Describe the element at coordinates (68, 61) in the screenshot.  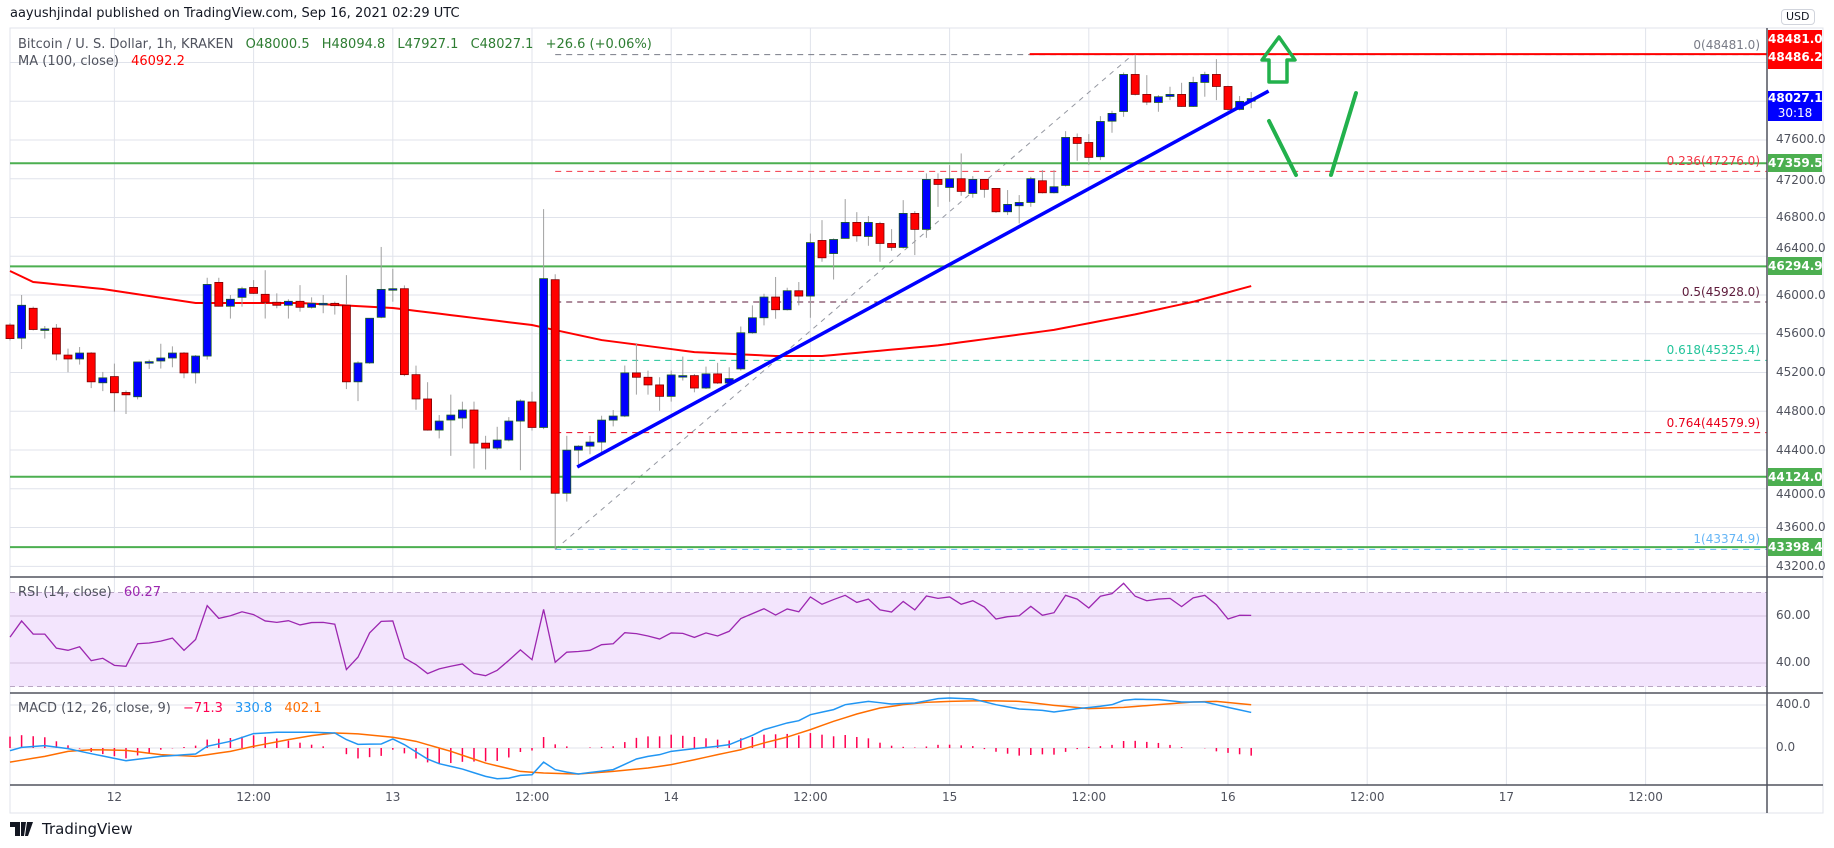
I see `ma-label: MA (100, close)` at that location.